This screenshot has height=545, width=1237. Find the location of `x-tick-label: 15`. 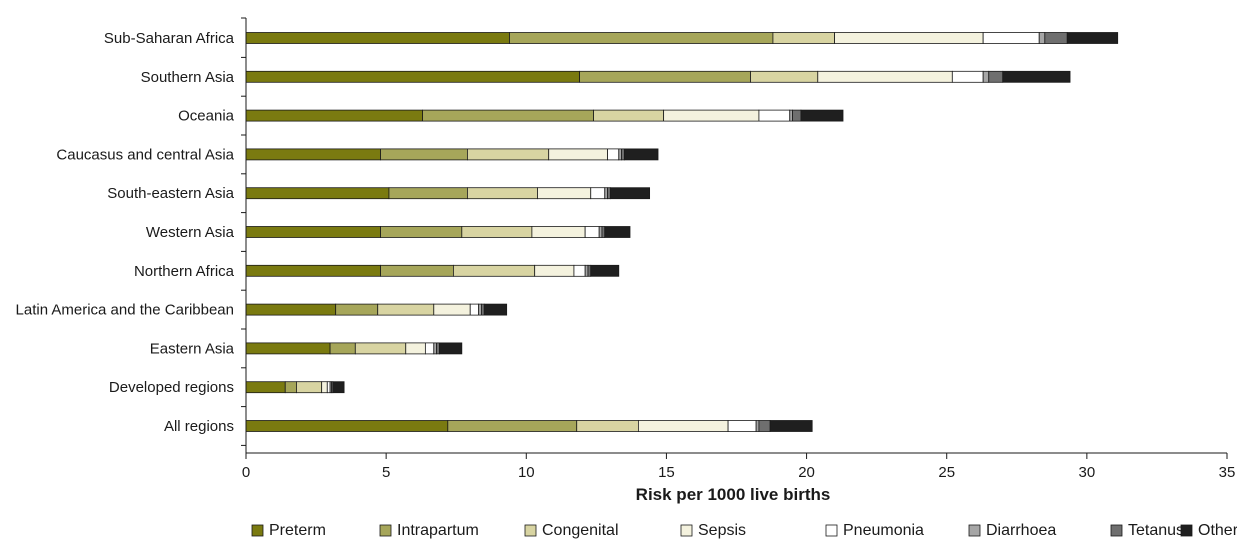

x-tick-label: 15 is located at coordinates (666, 472).